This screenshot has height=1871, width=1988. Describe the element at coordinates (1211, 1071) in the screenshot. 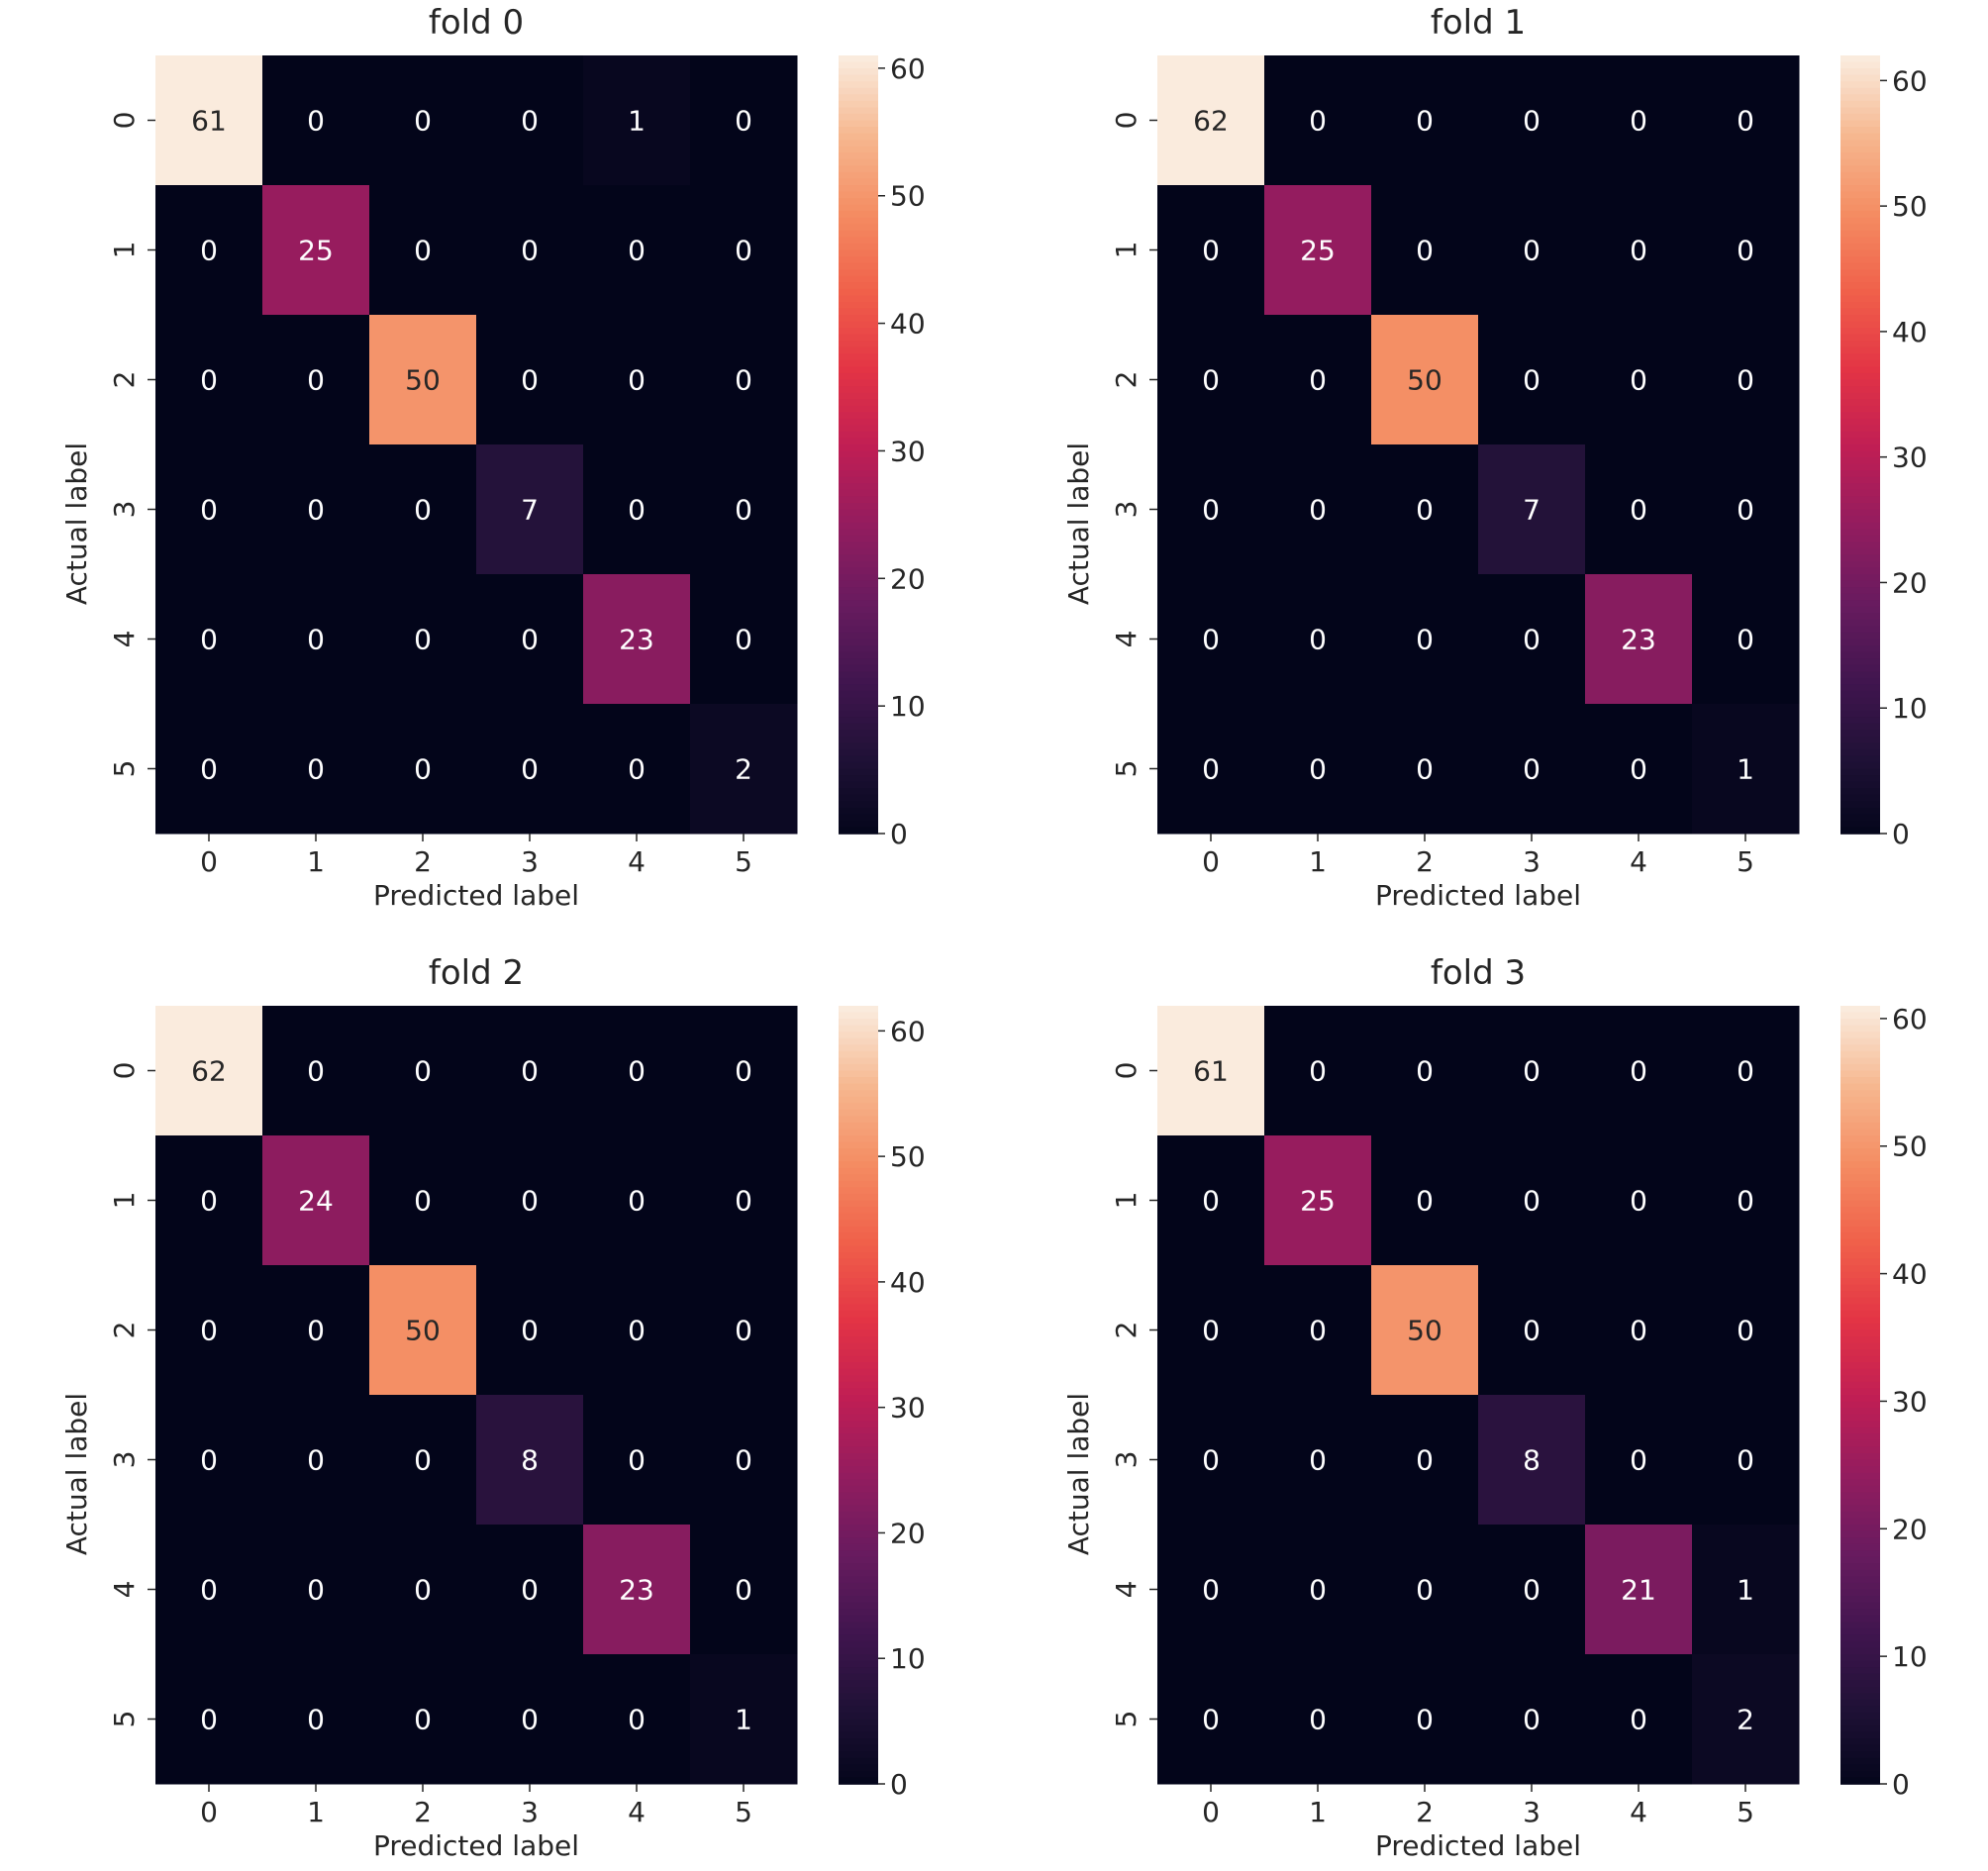

I see `cell-value-label: 61` at that location.